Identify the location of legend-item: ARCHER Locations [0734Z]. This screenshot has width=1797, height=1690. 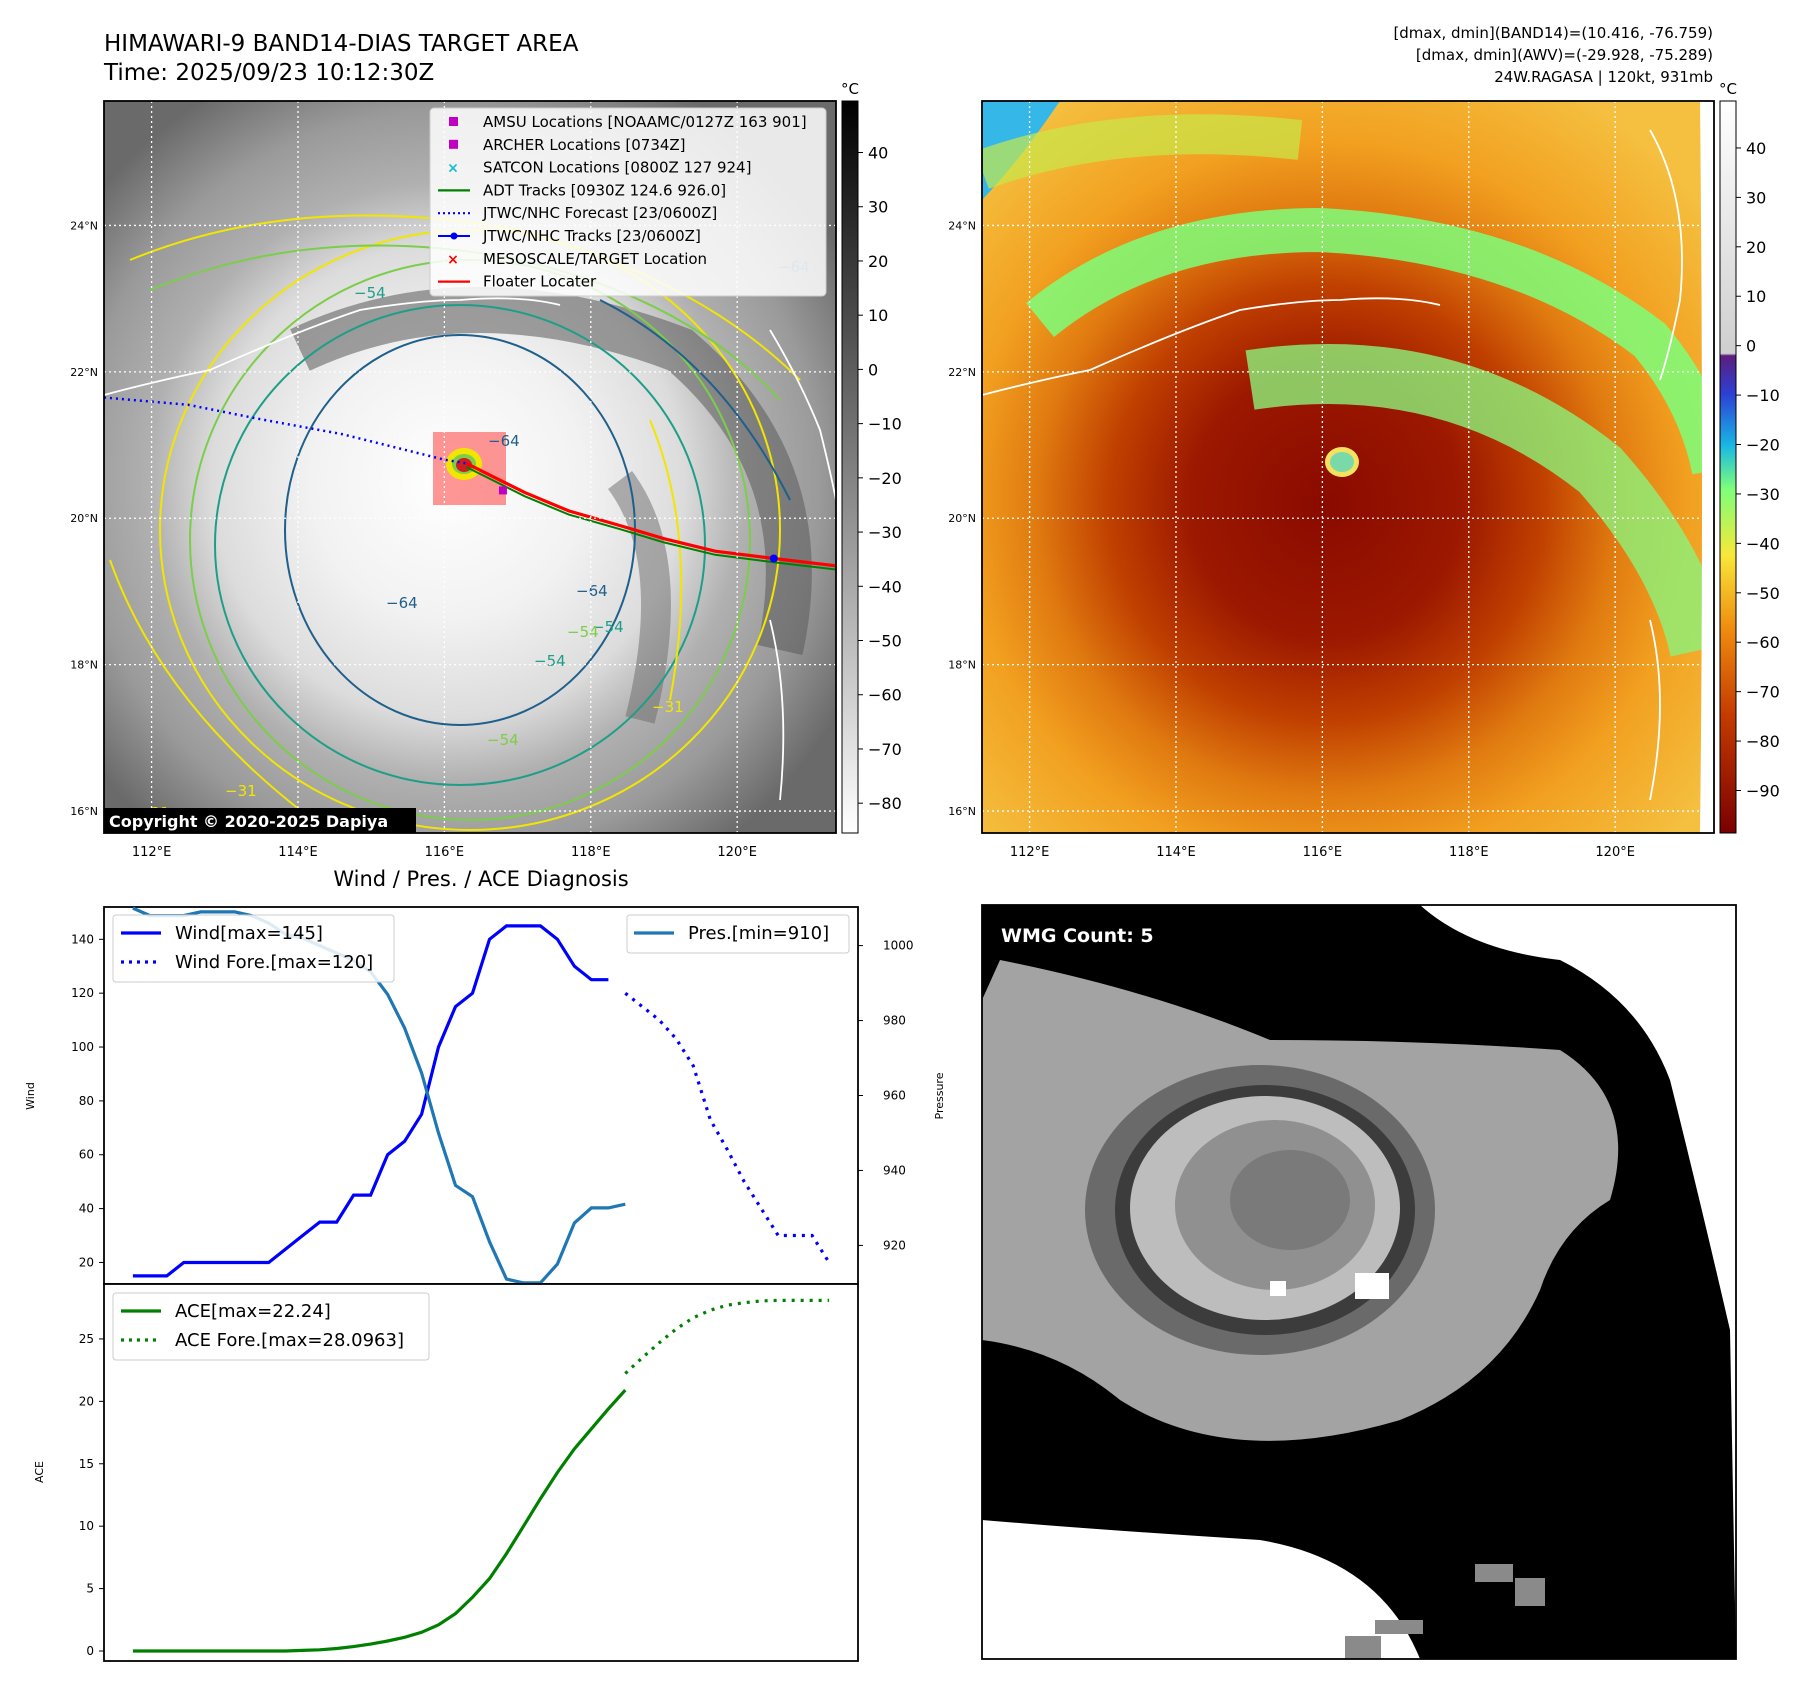
(567, 145).